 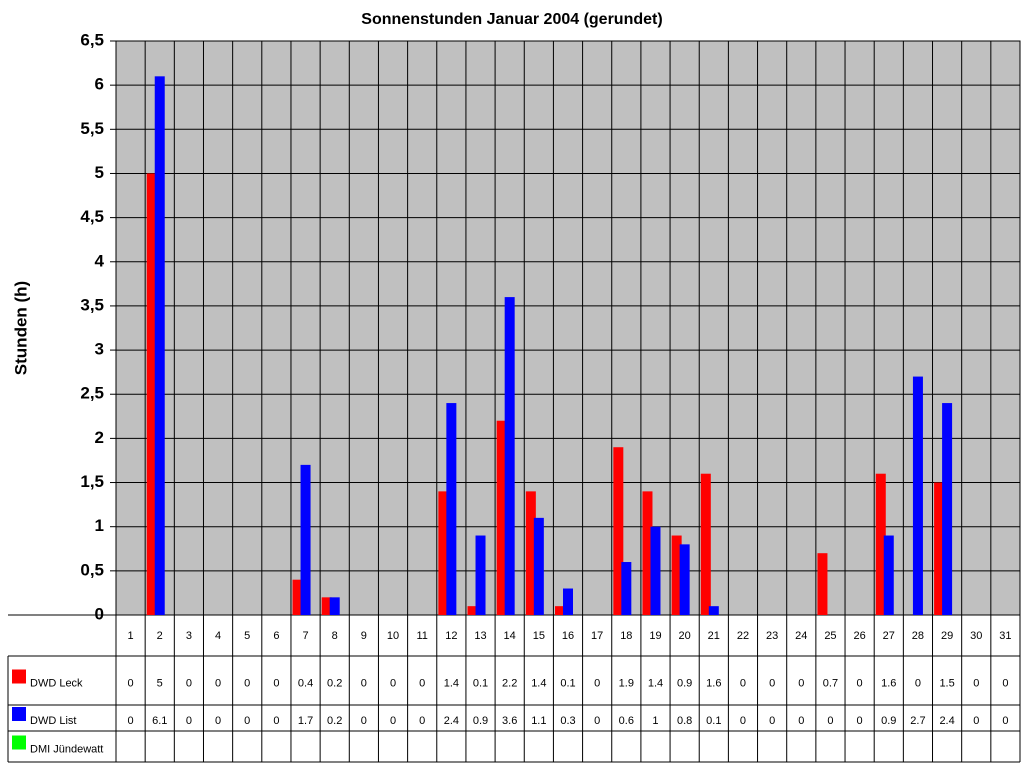 I want to click on table-value: 0.8, so click(x=684, y=721).